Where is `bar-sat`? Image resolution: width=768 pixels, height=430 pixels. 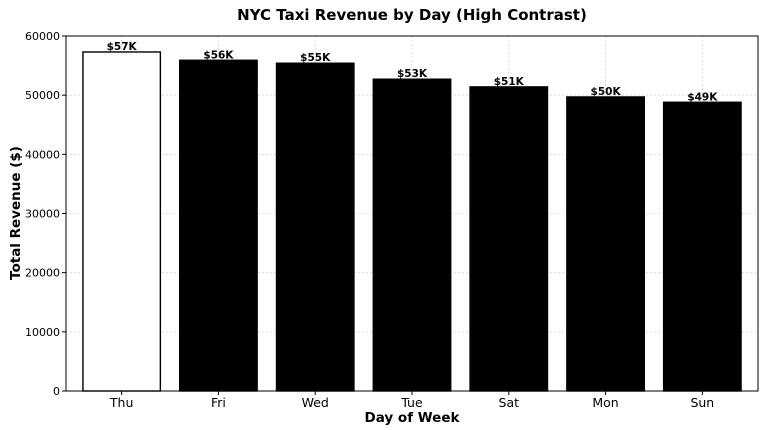 bar-sat is located at coordinates (509, 239).